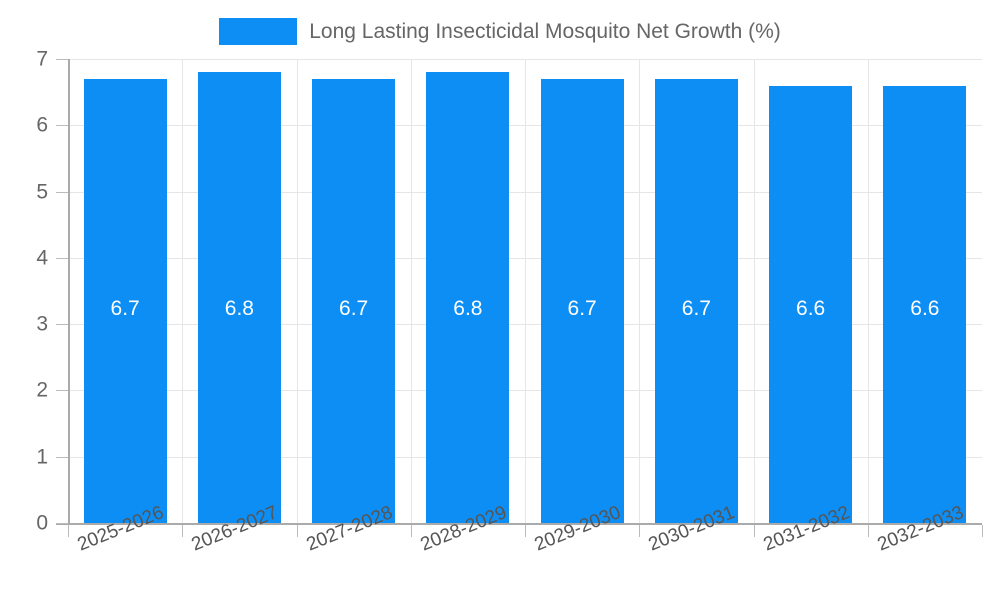 The height and width of the screenshot is (600, 1000). What do you see at coordinates (69, 291) in the screenshot?
I see `y-axis-line` at bounding box center [69, 291].